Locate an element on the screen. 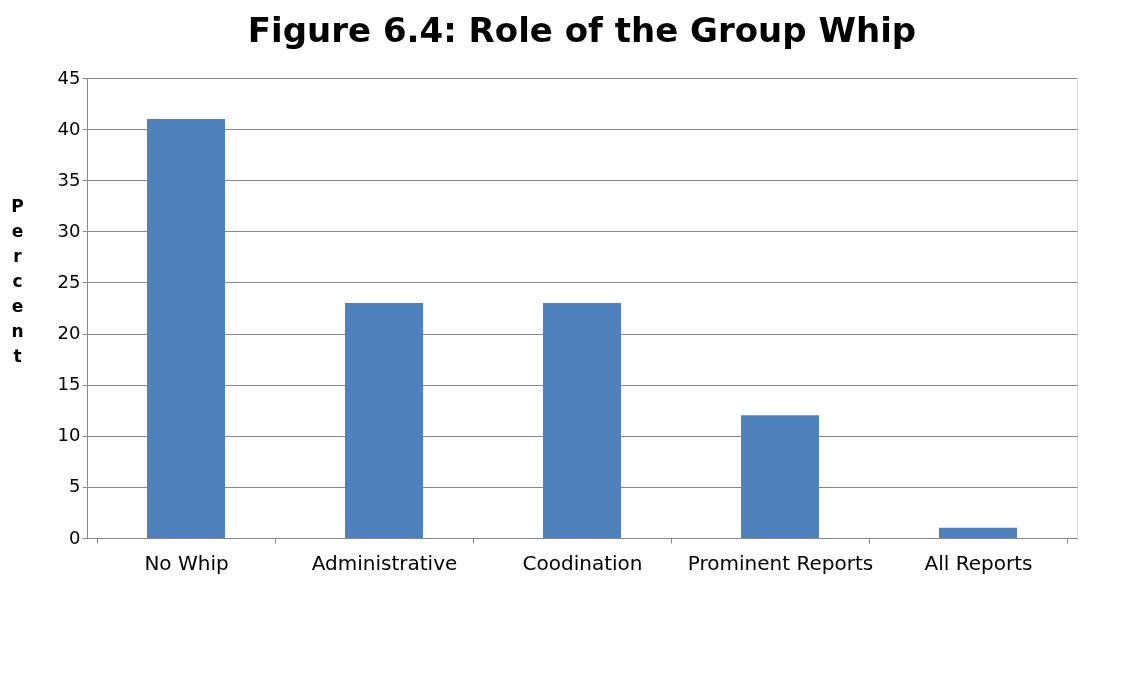  y-tick-label: 40 is located at coordinates (69, 128).